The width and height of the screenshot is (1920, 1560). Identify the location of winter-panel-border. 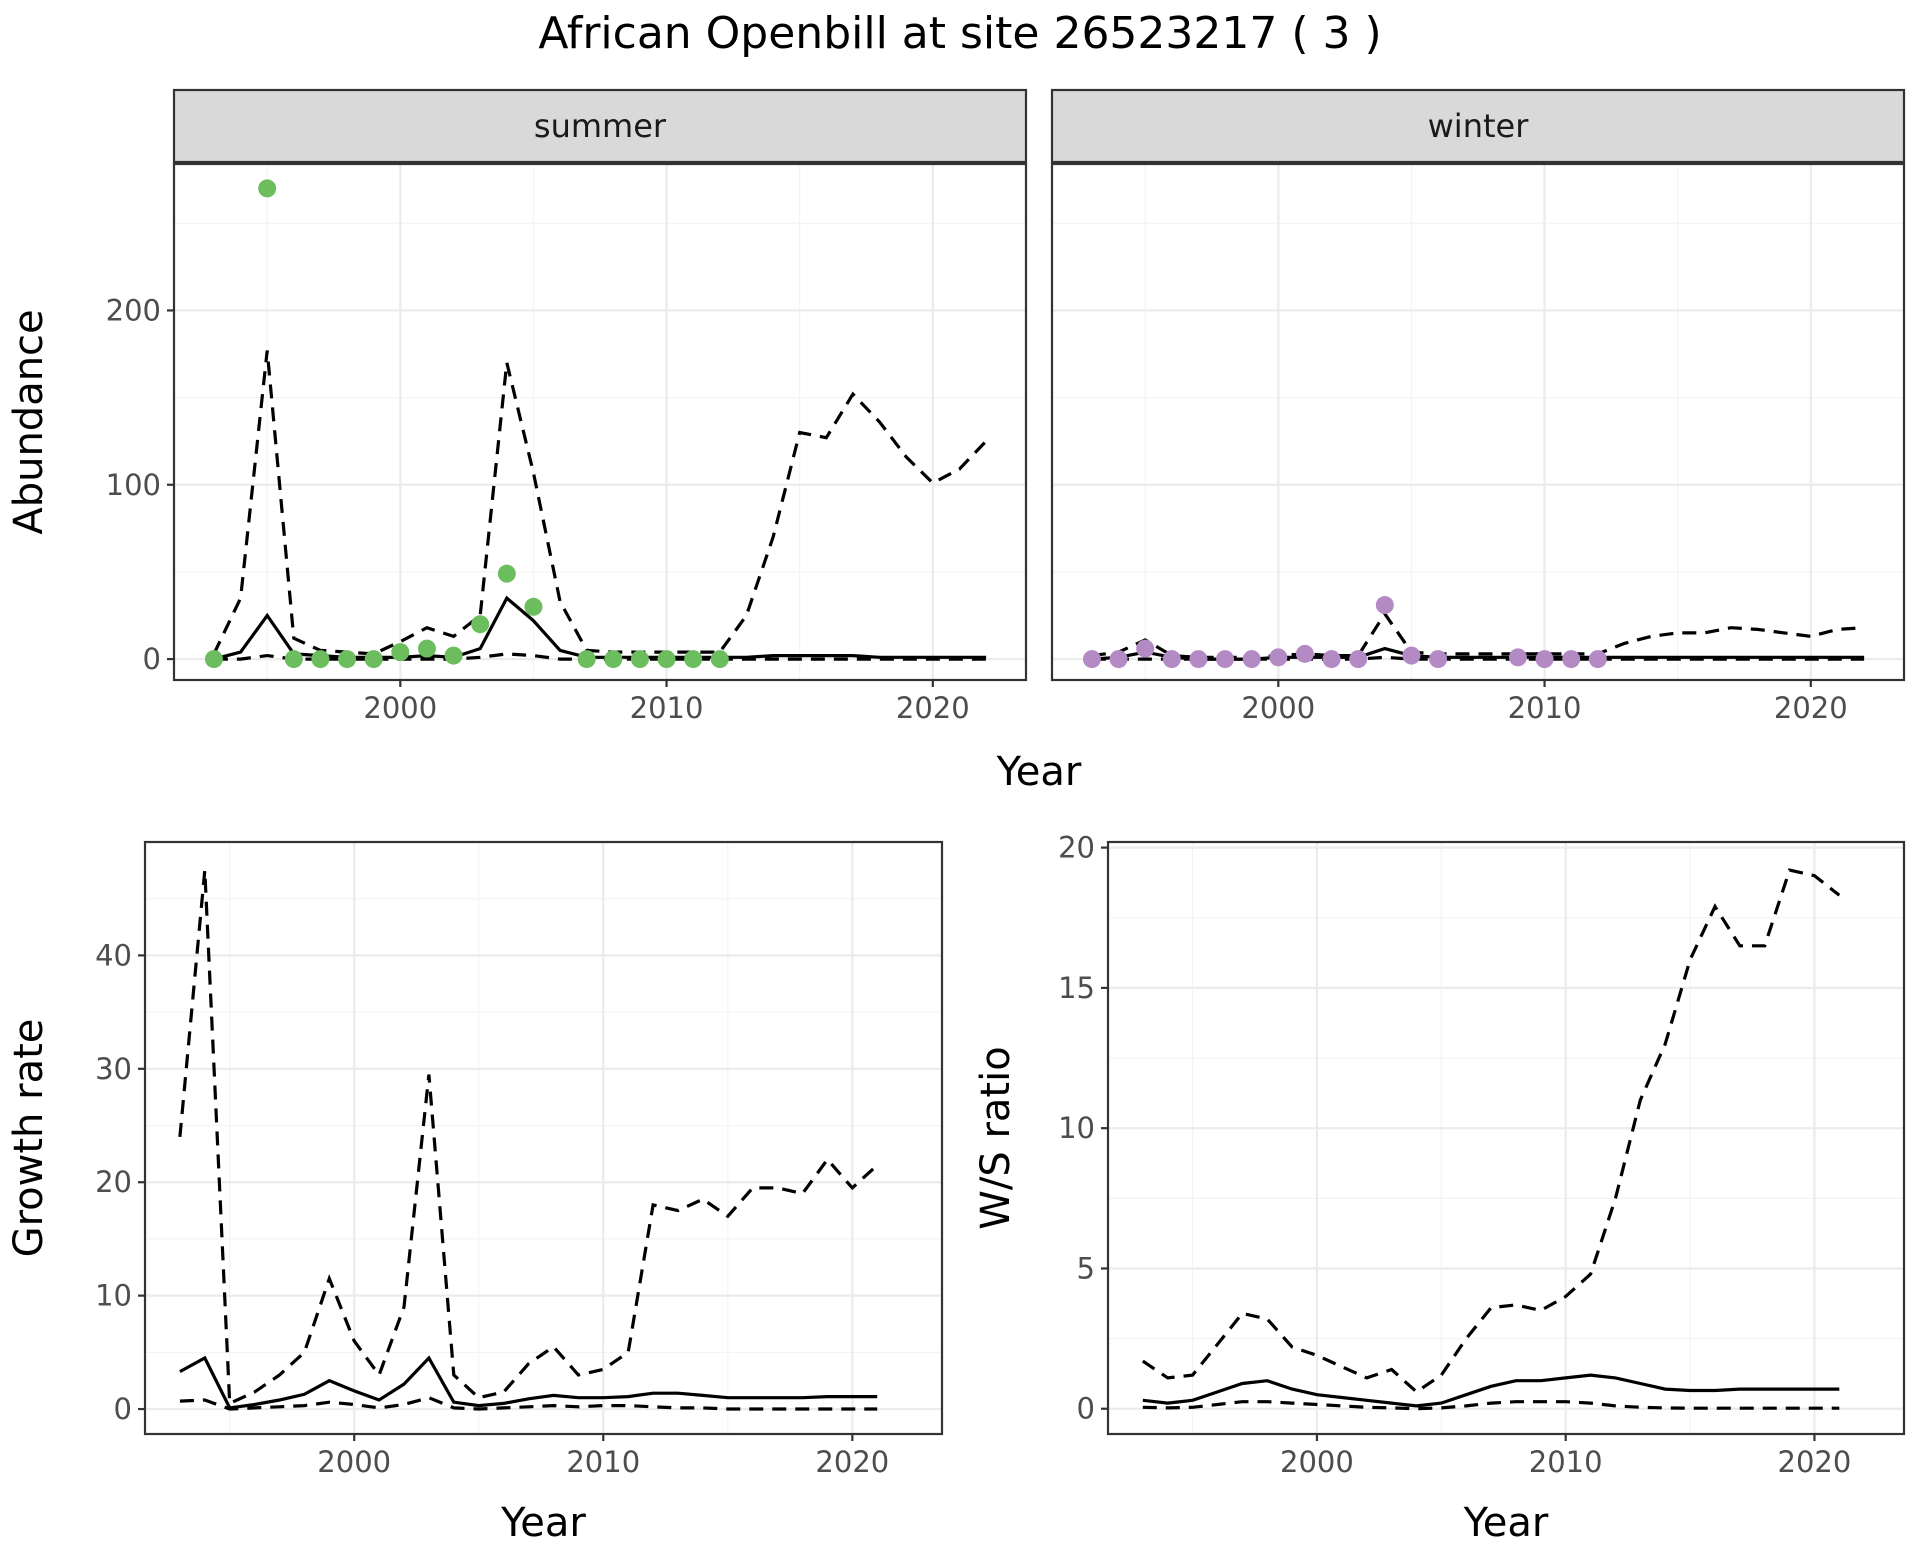
(1478, 422).